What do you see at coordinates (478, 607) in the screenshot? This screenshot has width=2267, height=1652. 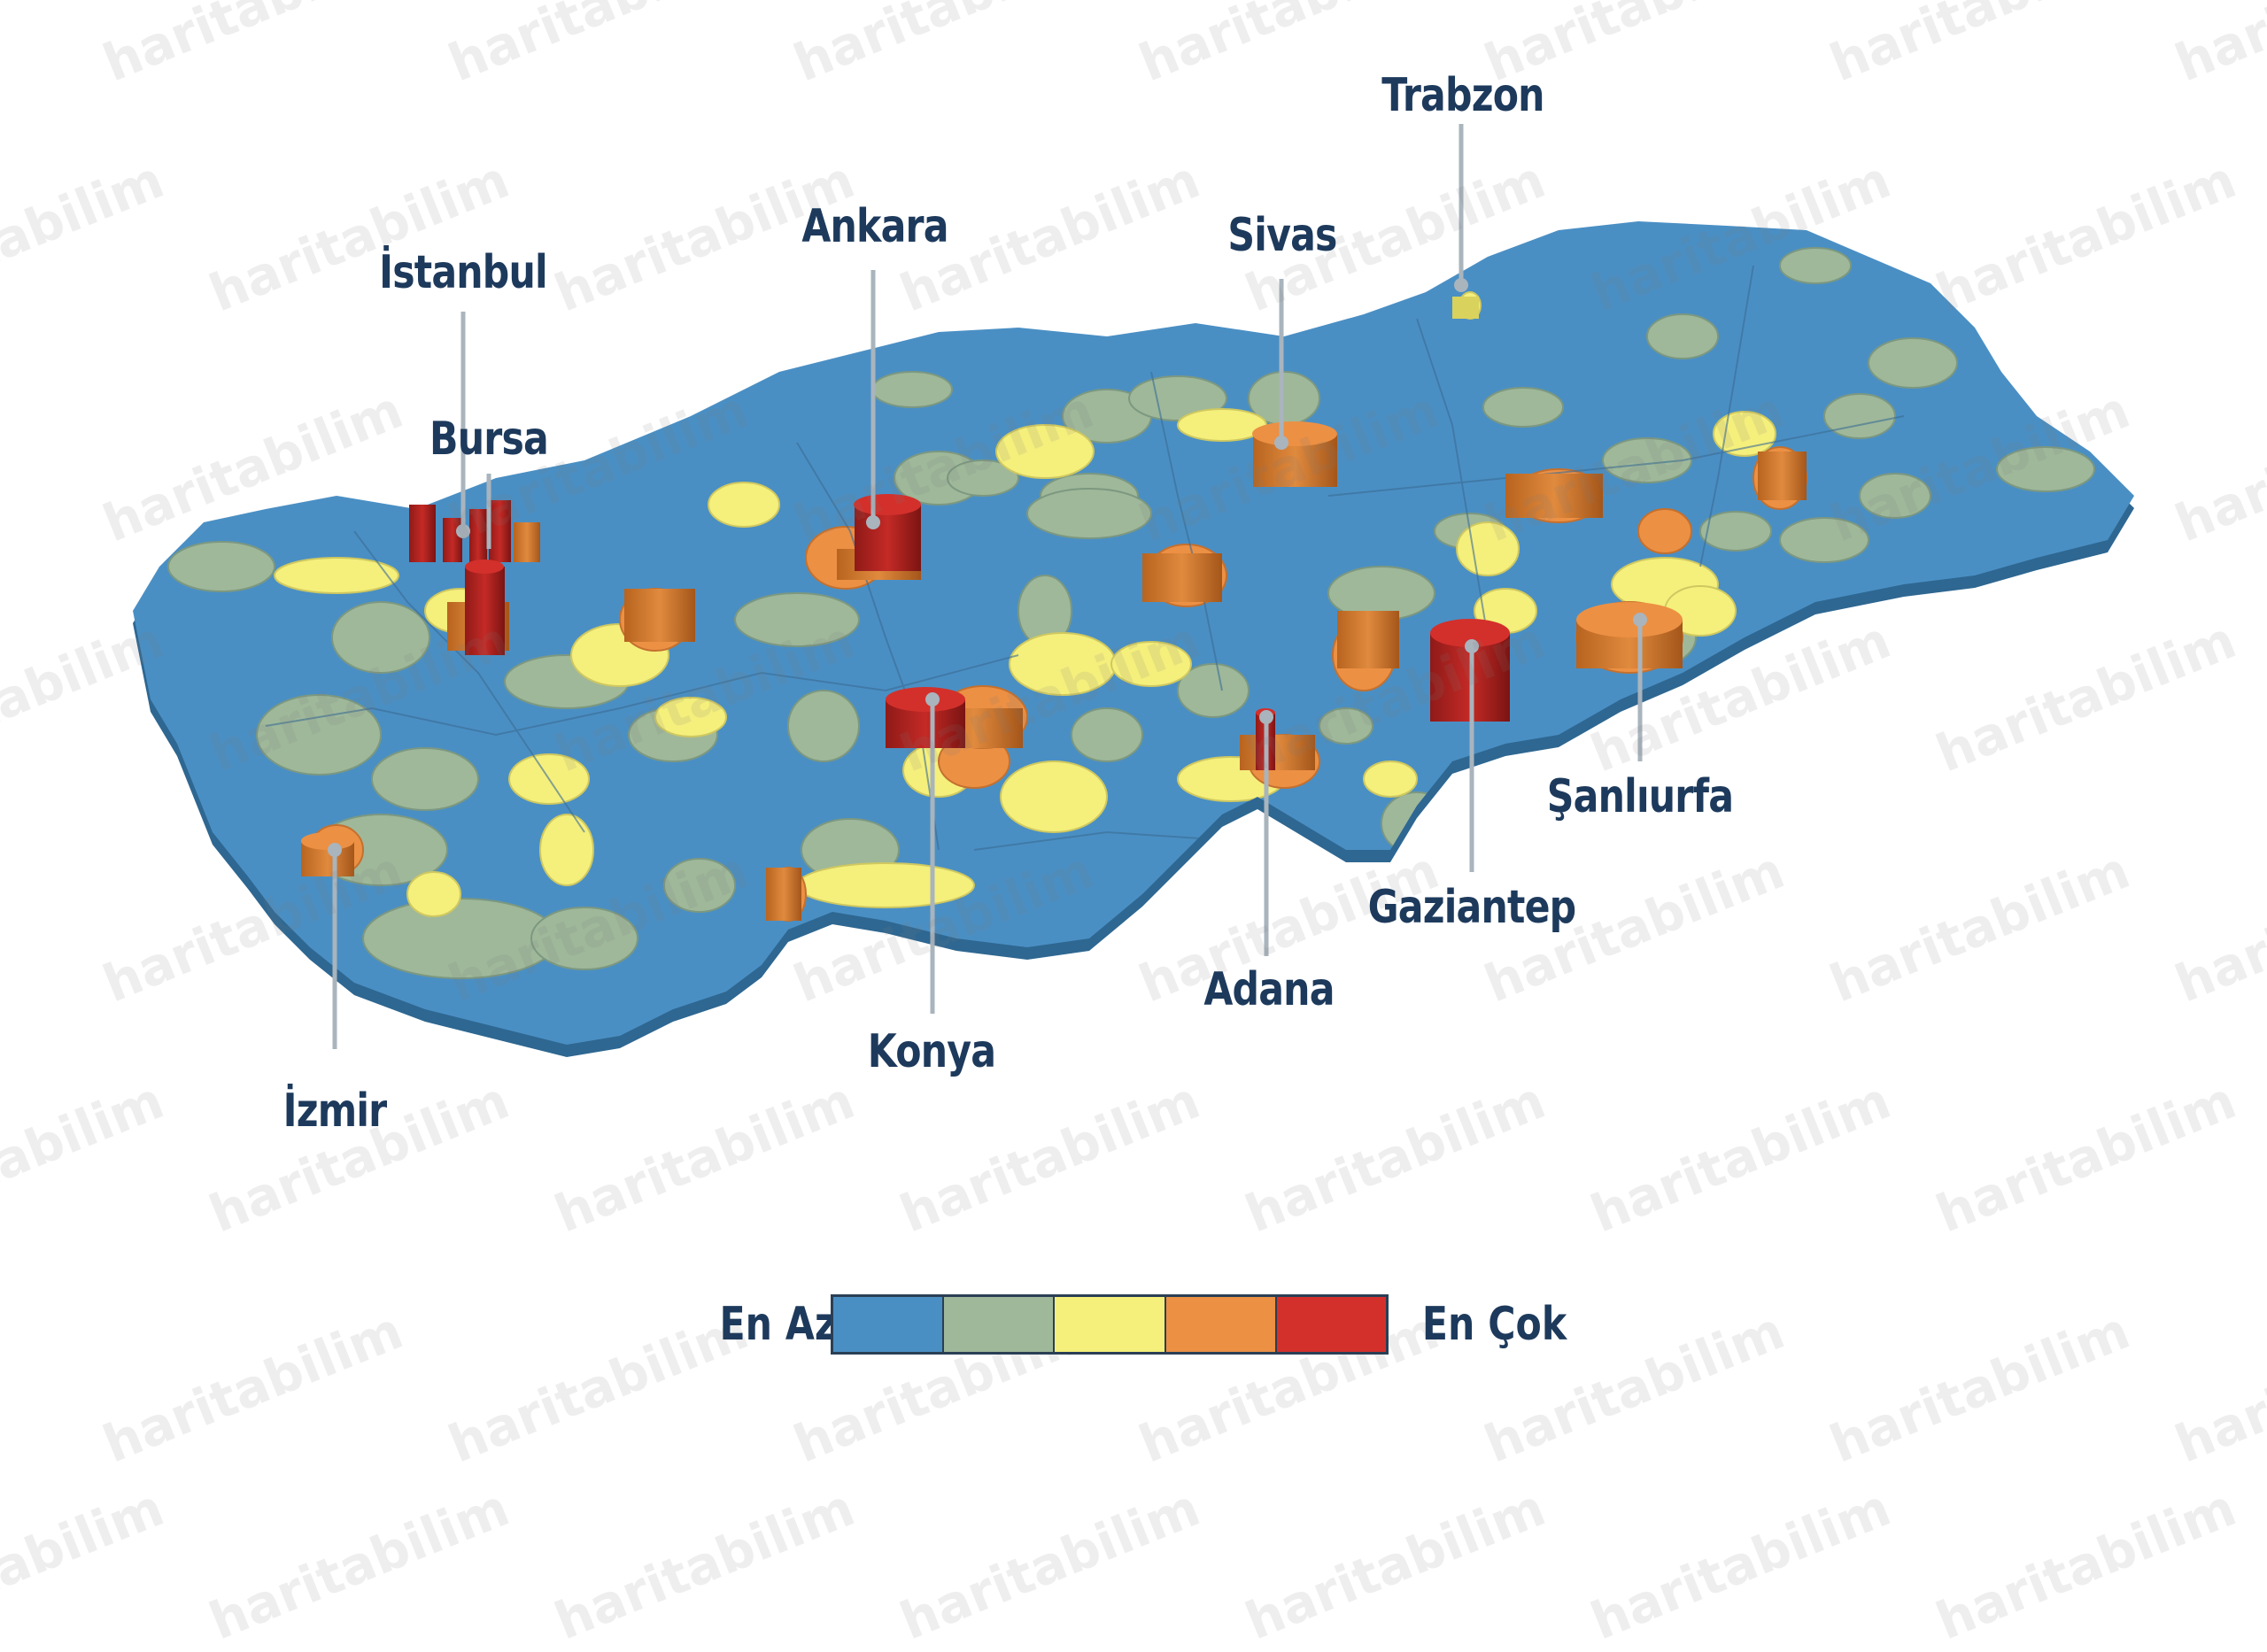 I see `extrusion-bursa` at bounding box center [478, 607].